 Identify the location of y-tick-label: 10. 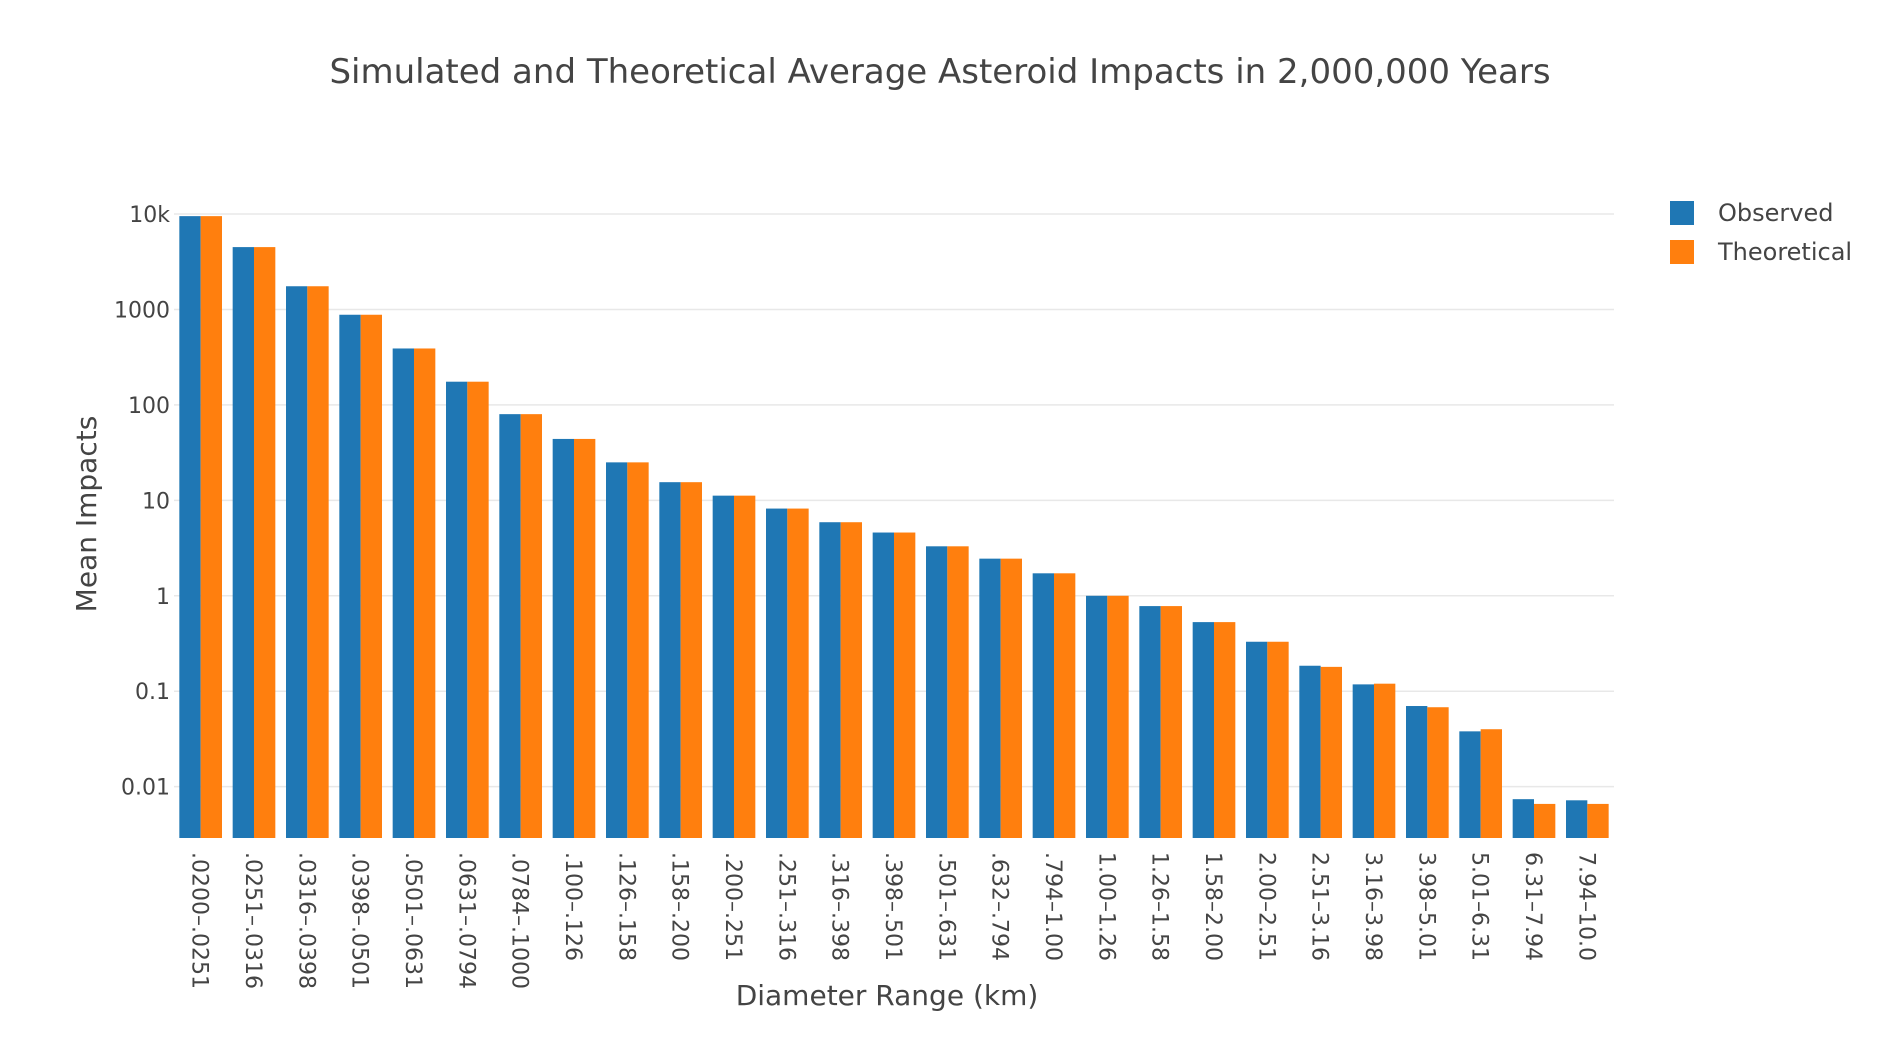
(156, 501).